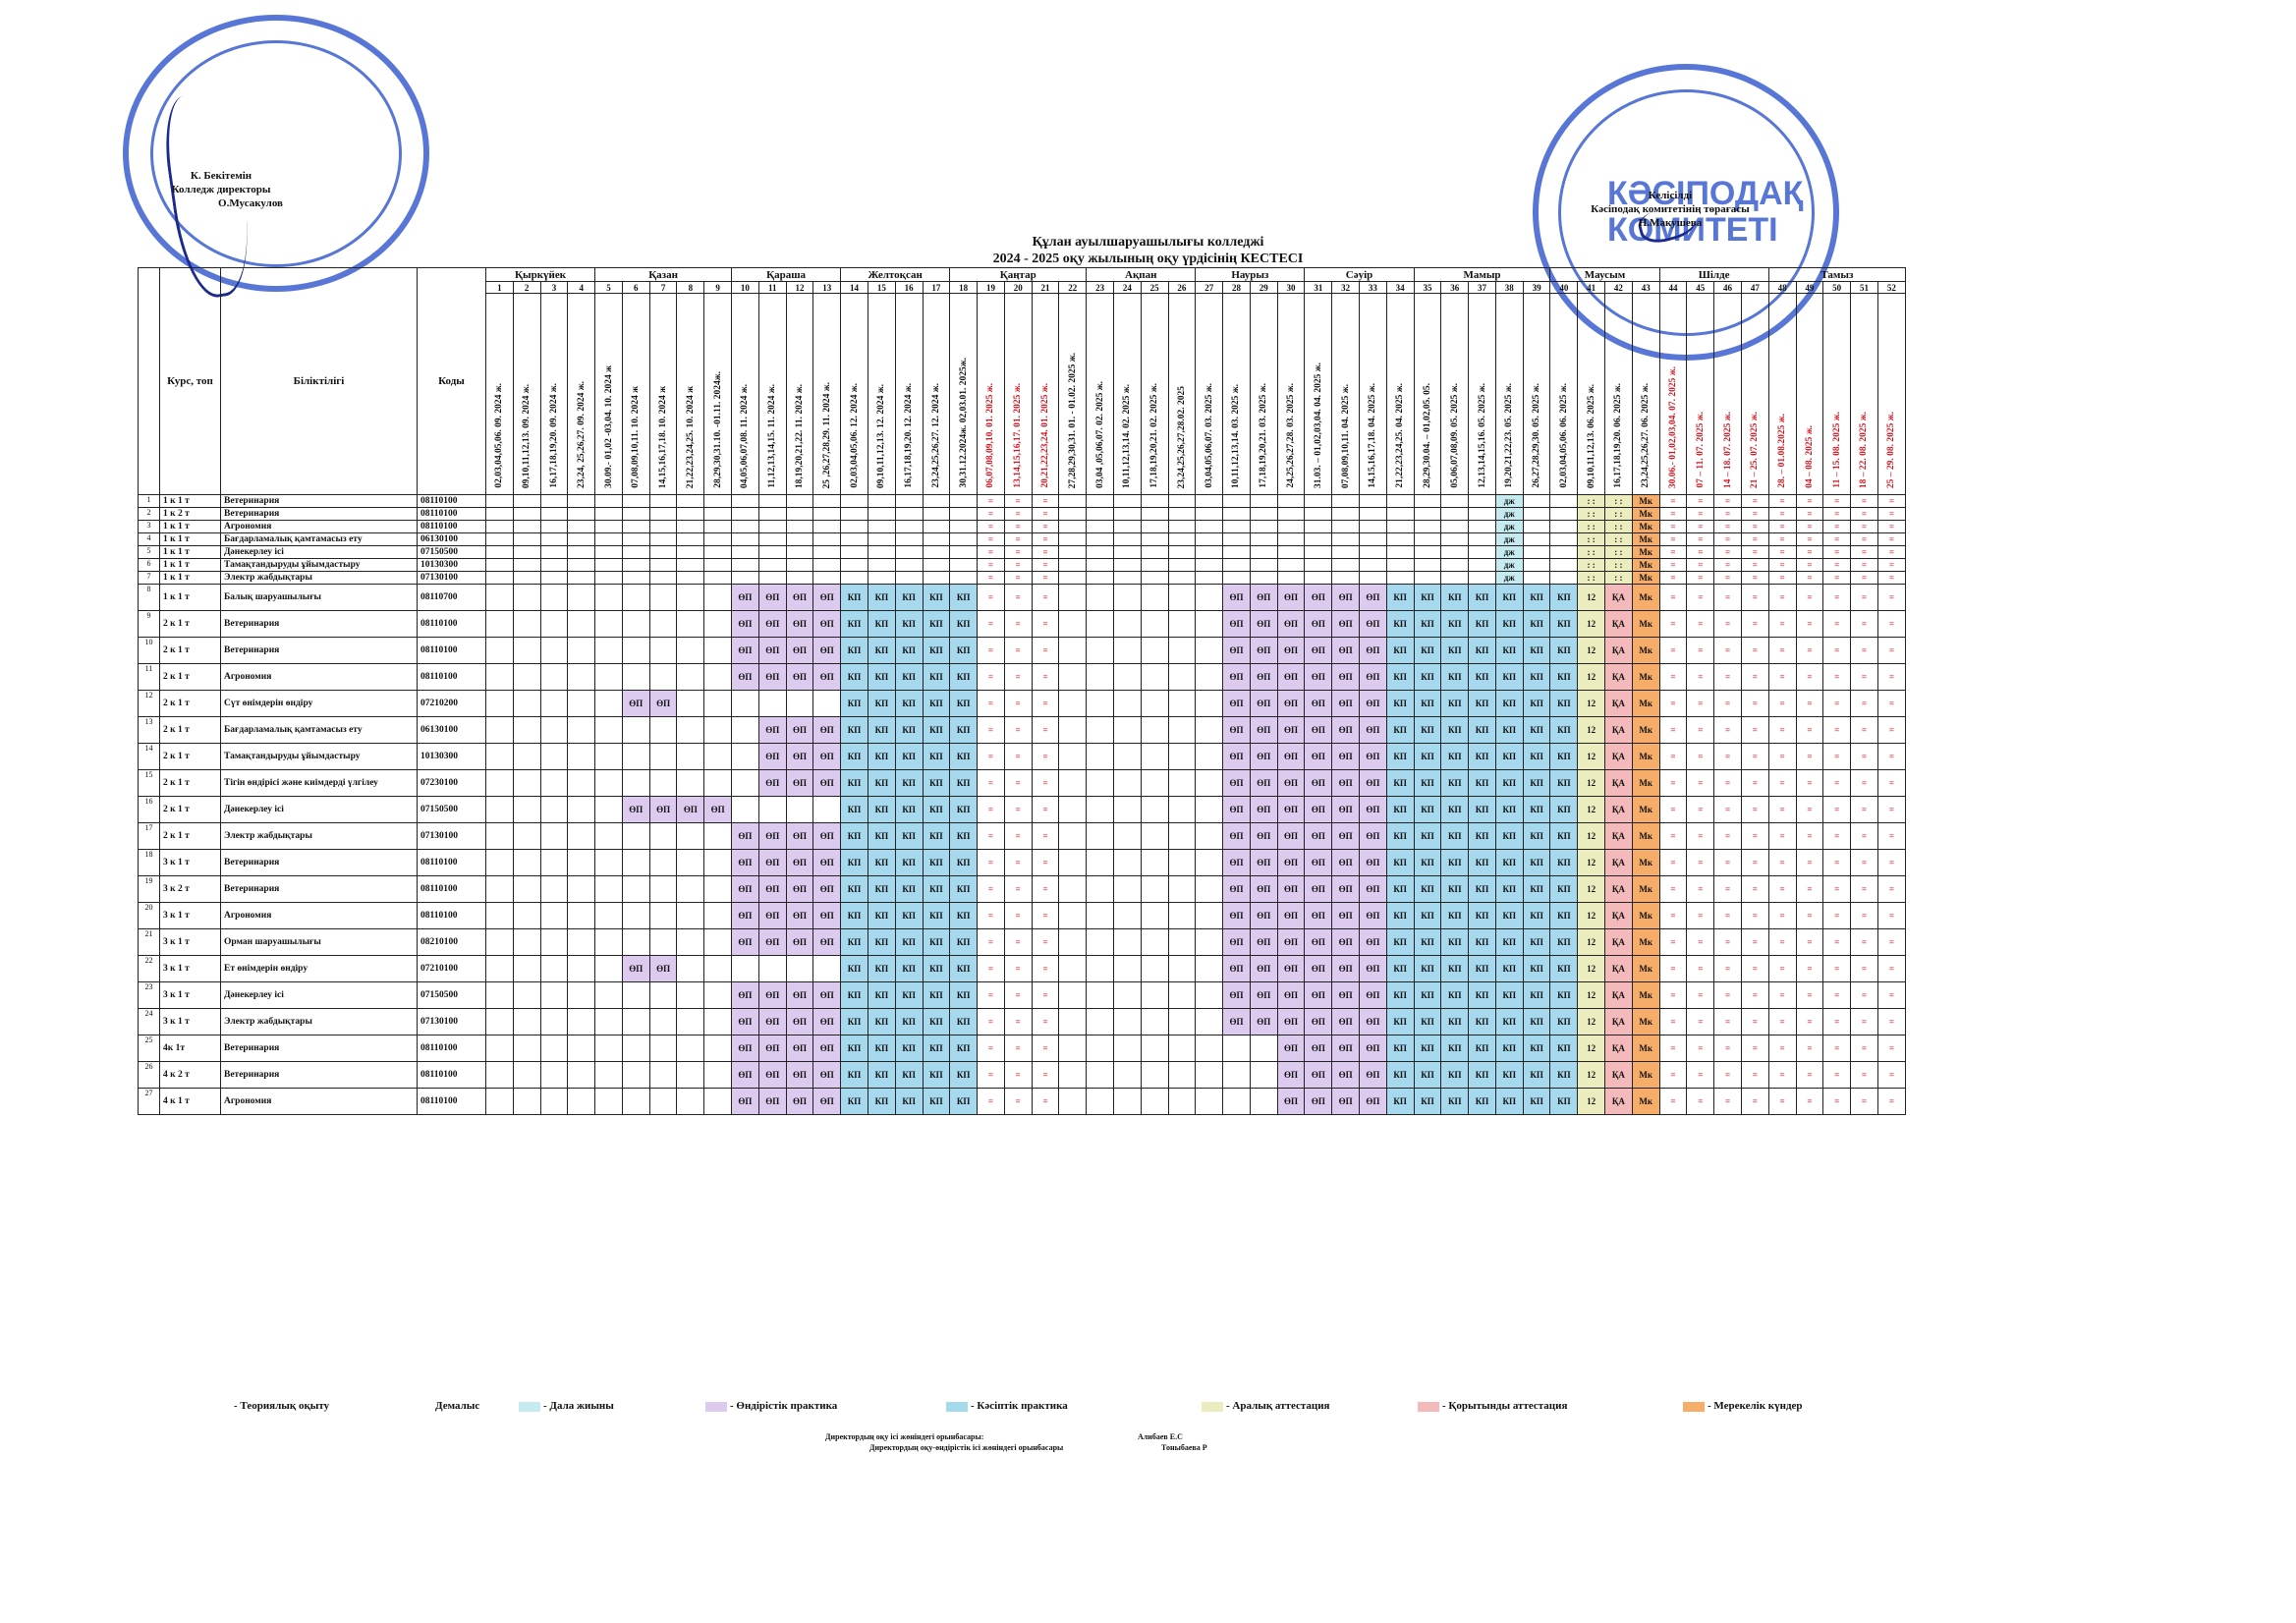  I want to click on week-date: 09,10,11,12,13. 06. 2025 ж., so click(1591, 394).